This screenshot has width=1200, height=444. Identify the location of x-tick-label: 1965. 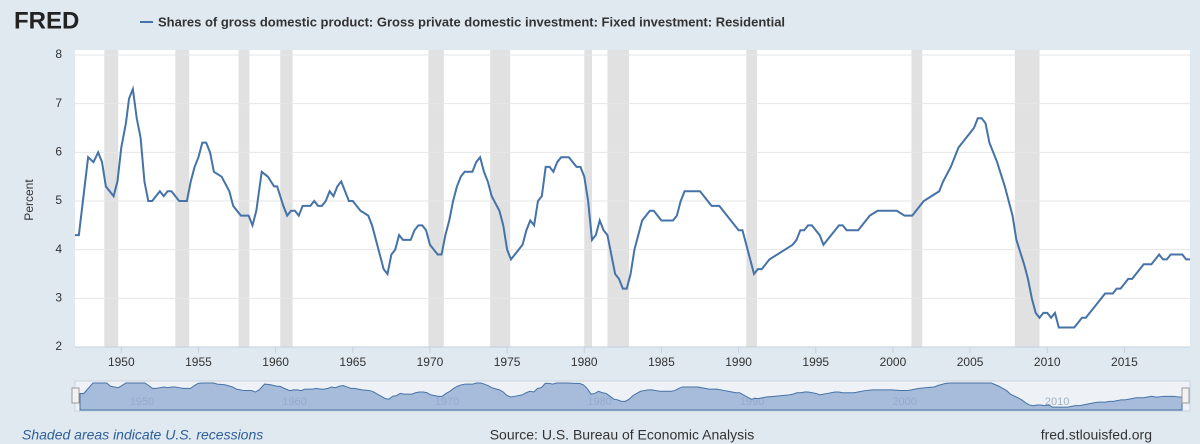
(352, 362).